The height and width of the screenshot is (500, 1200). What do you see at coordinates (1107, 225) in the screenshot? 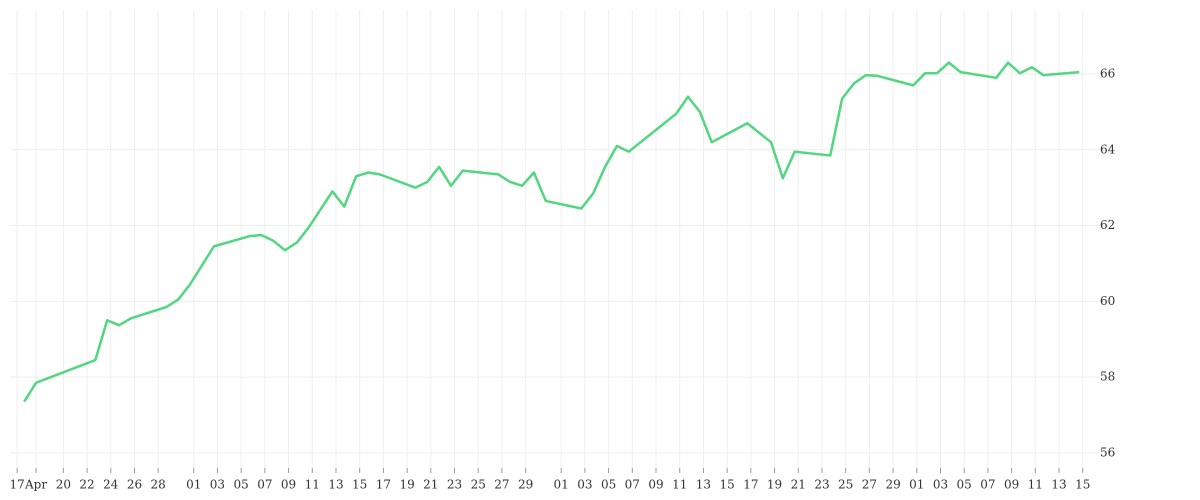
I see `y-tick-label: 62` at bounding box center [1107, 225].